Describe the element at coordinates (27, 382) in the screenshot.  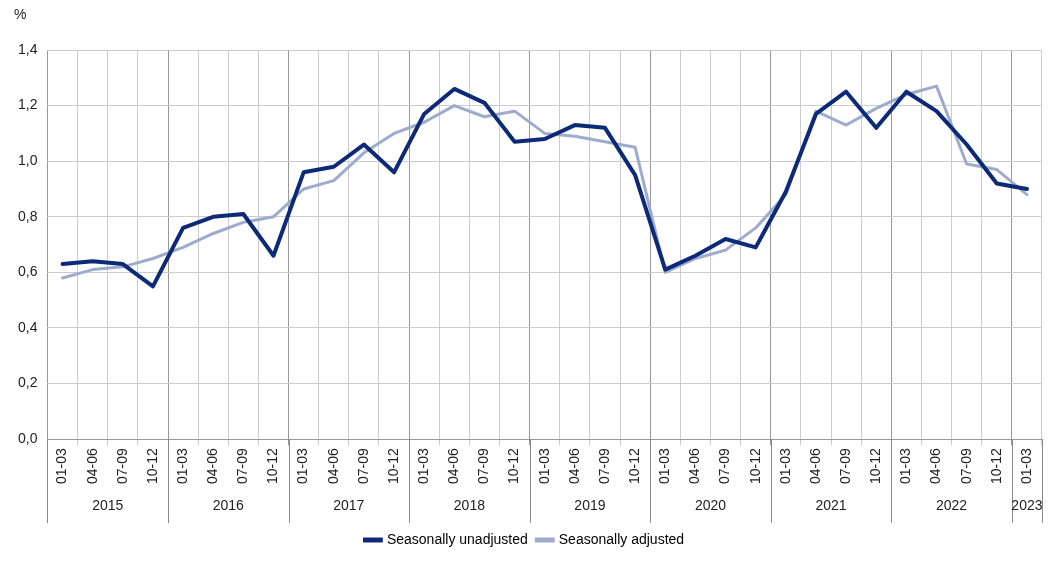
I see `y-tick-label: 0,2` at that location.